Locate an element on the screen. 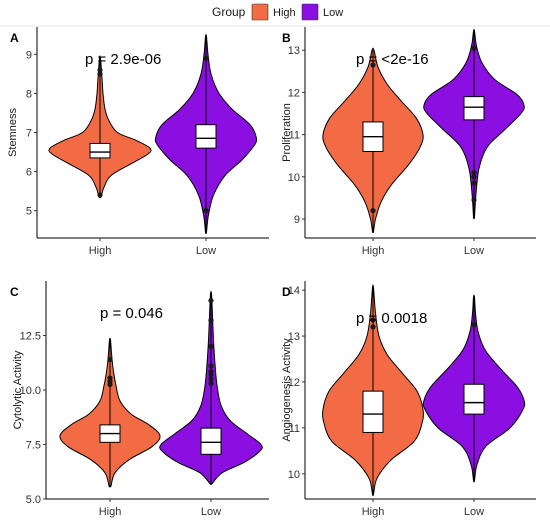  y-tick-label: 5.0 is located at coordinates (33, 500).